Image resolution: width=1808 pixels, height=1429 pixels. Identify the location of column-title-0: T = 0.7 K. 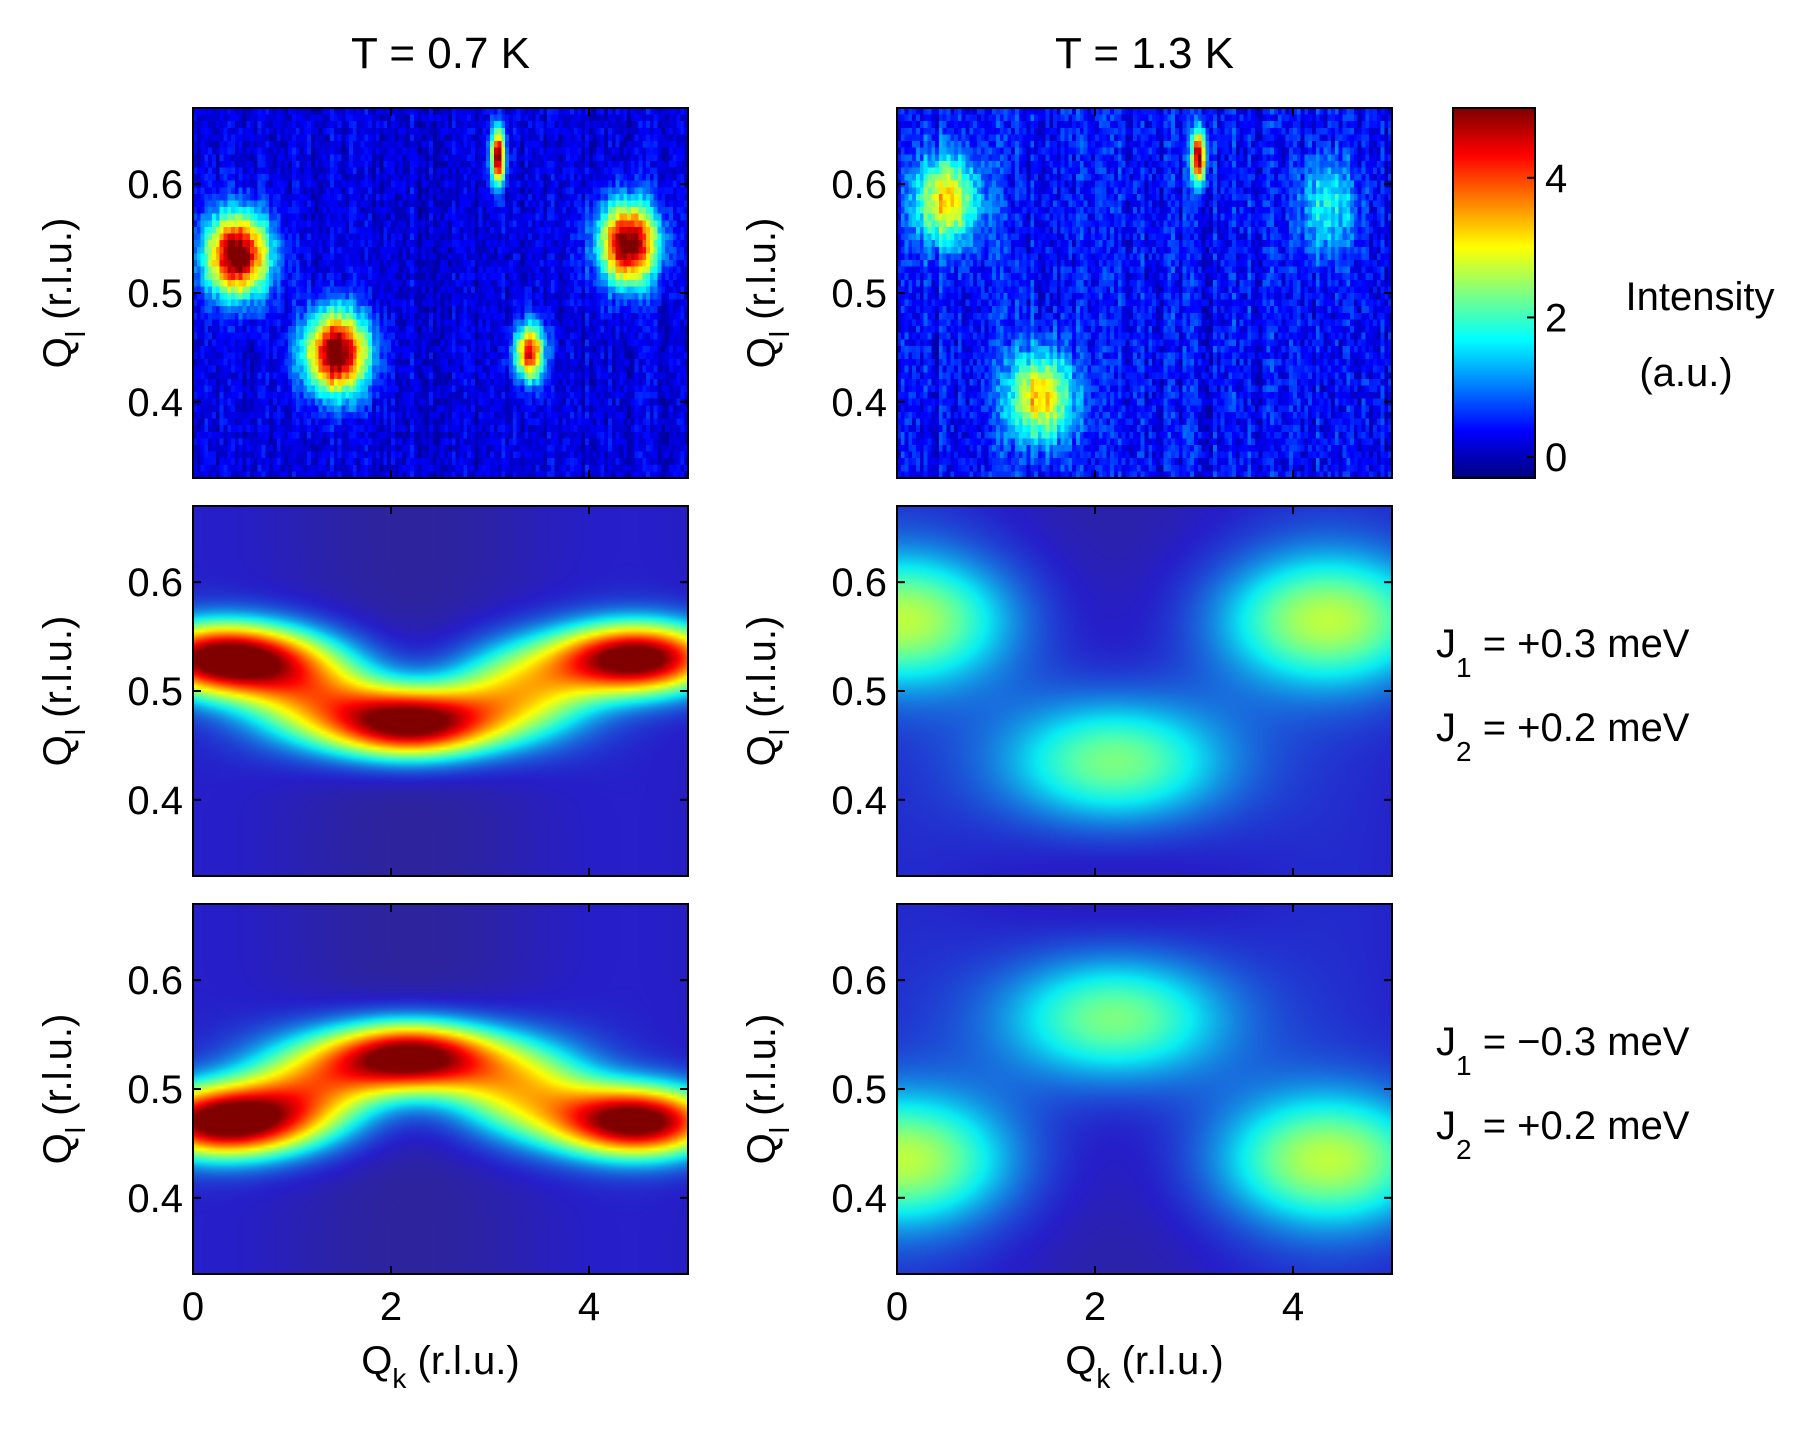
(440, 53).